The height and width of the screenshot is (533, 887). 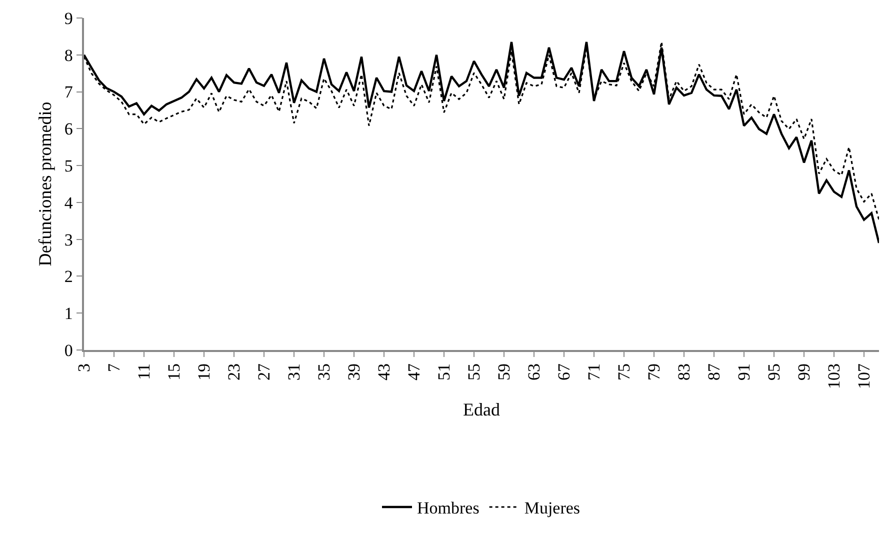 I want to click on x-tick-label: 19, so click(x=204, y=372).